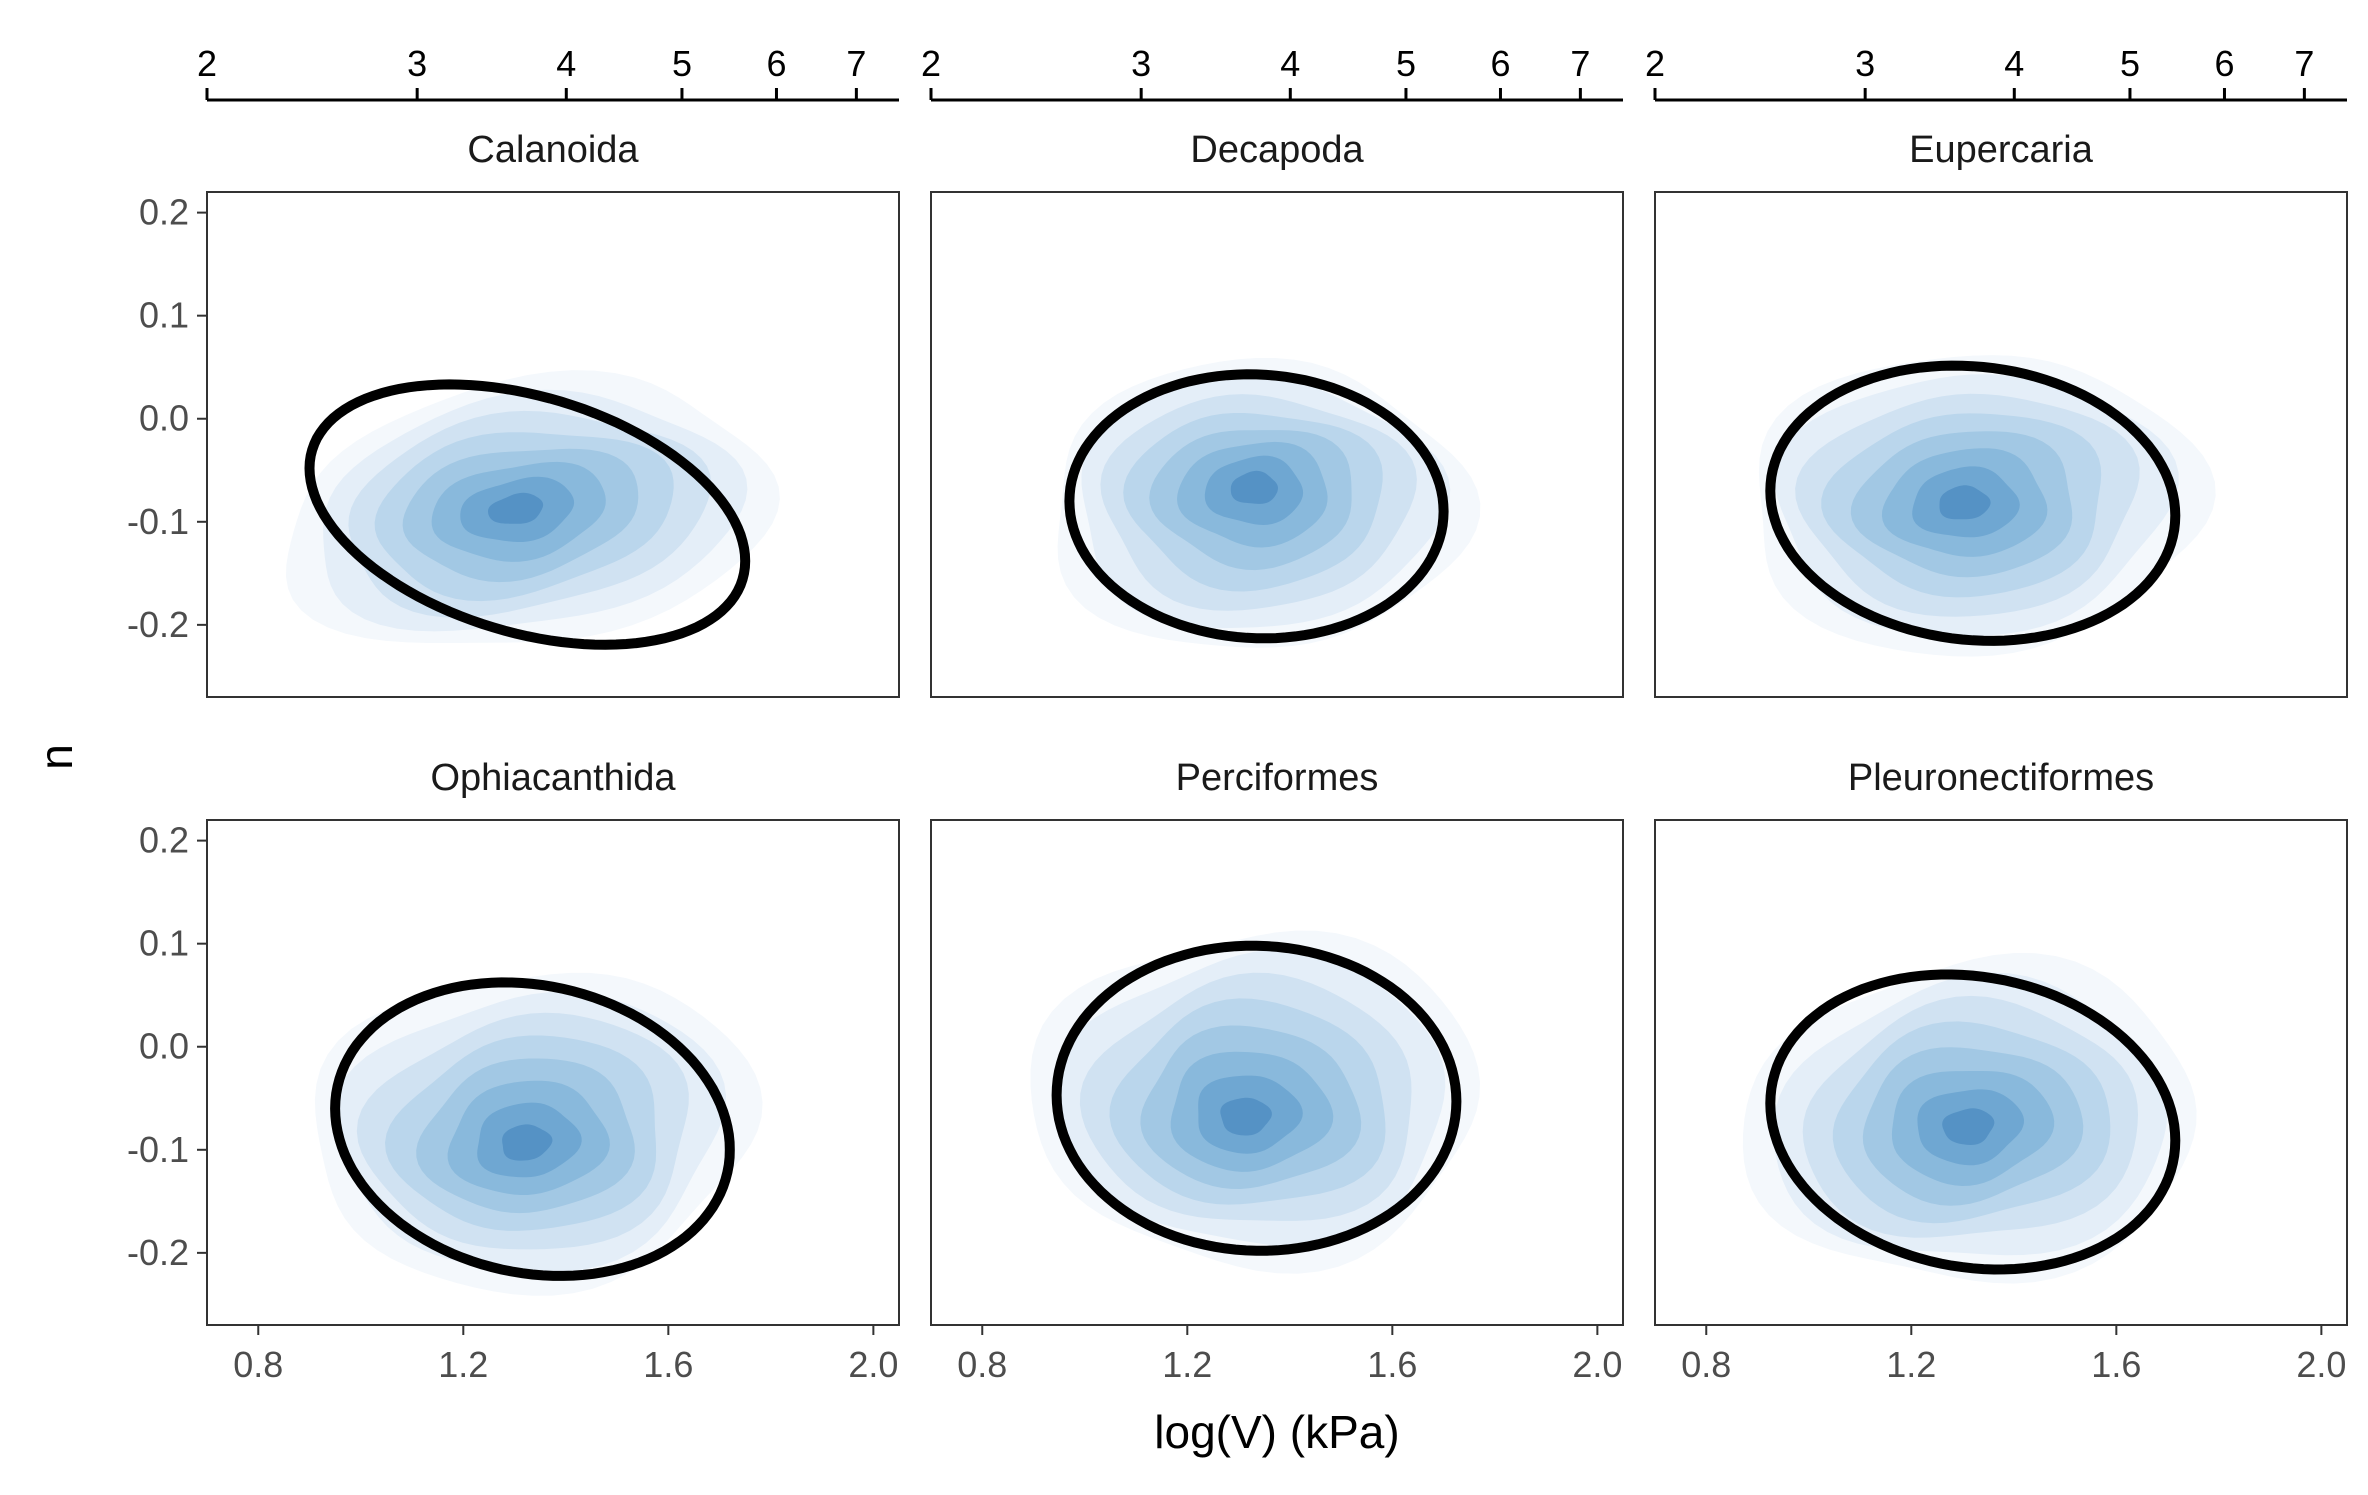 This screenshot has height=1495, width=2368. Describe the element at coordinates (1272, 72) in the screenshot. I see `top-axis-2: 2 3 4 5 6 7` at that location.